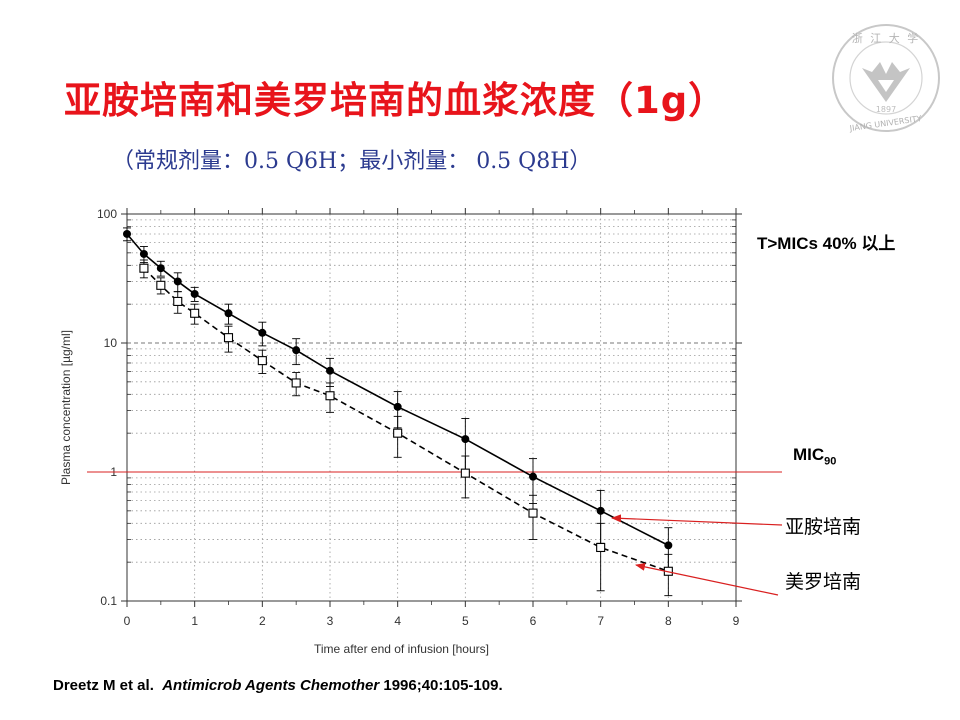 The height and width of the screenshot is (720, 960). Describe the element at coordinates (108, 601) in the screenshot. I see `y-tick-label: 0.1` at that location.